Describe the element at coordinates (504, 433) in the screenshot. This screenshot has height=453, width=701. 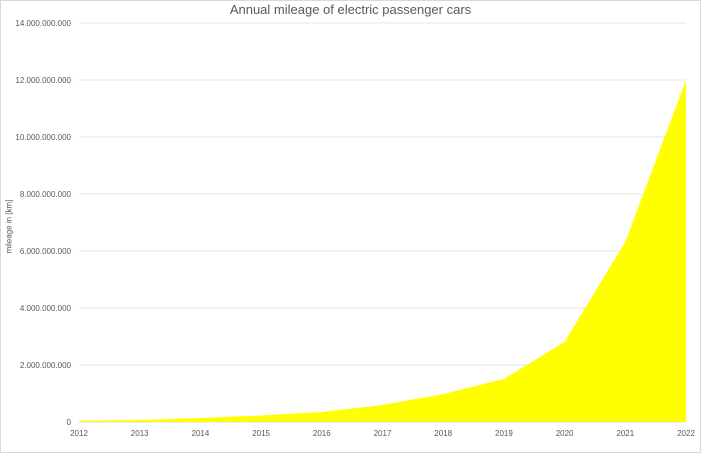
I see `x-tick-label: 2019` at that location.